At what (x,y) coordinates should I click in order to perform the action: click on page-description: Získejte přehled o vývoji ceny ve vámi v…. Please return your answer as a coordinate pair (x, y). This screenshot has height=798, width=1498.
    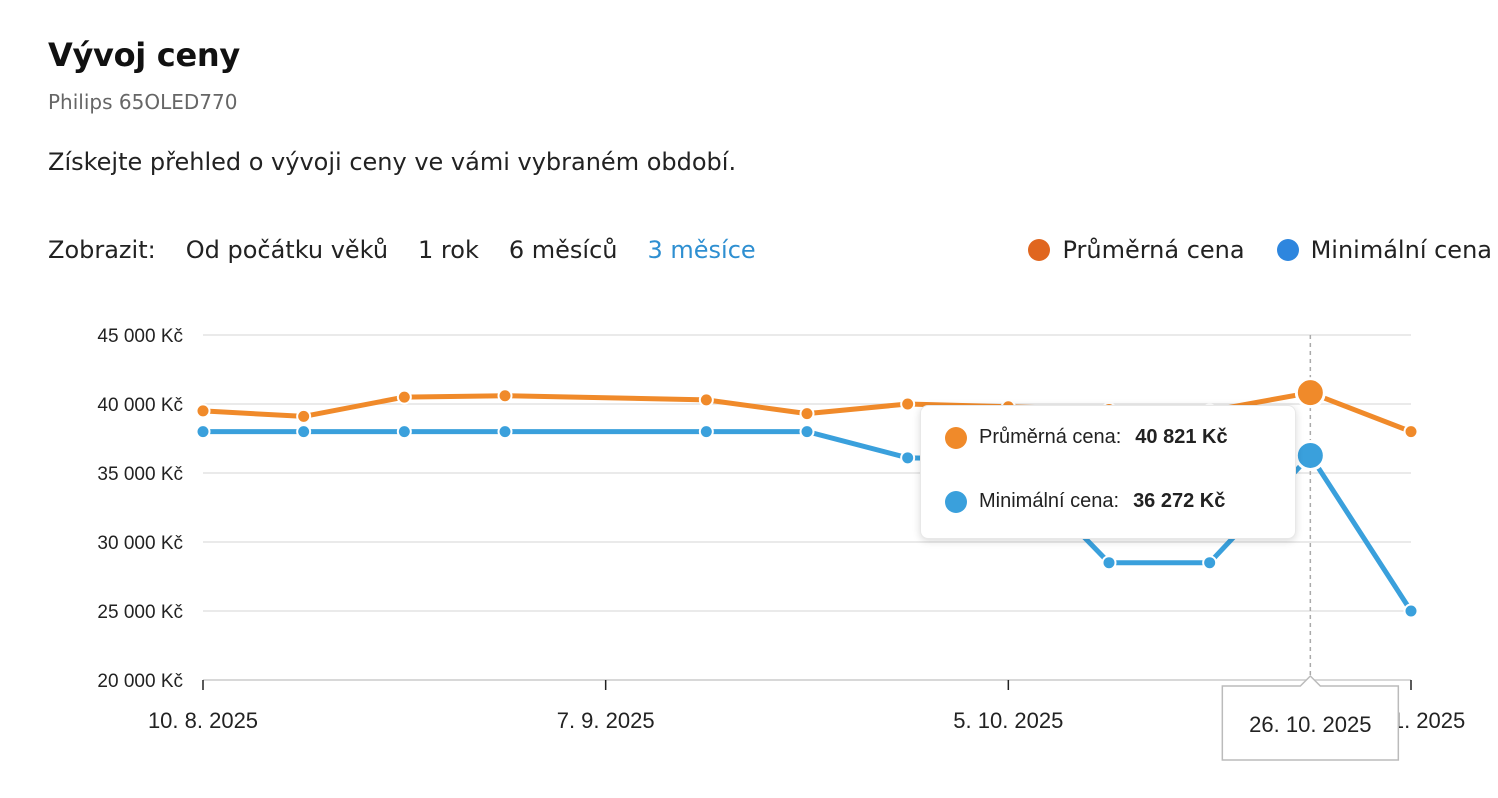
    Looking at the image, I should click on (392, 162).